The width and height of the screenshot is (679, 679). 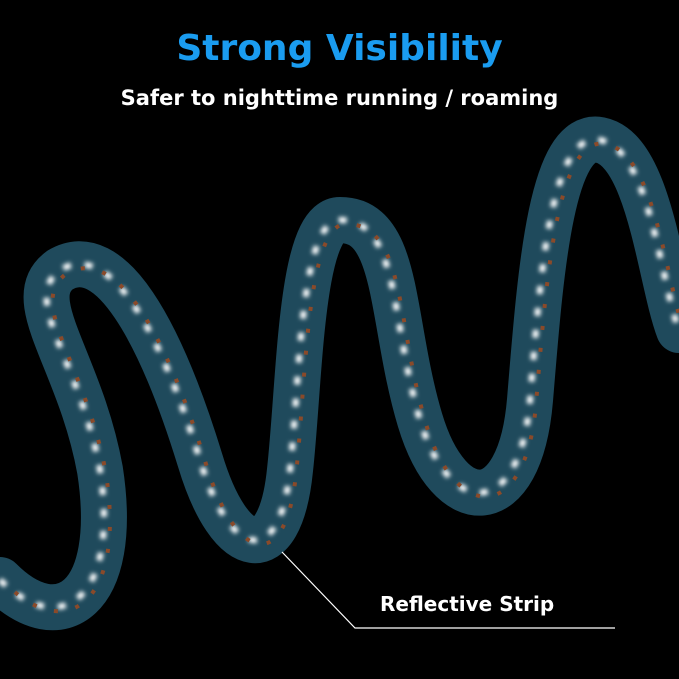 I want to click on subtitle: Safer to nighttime running / roaming, so click(x=339, y=98).